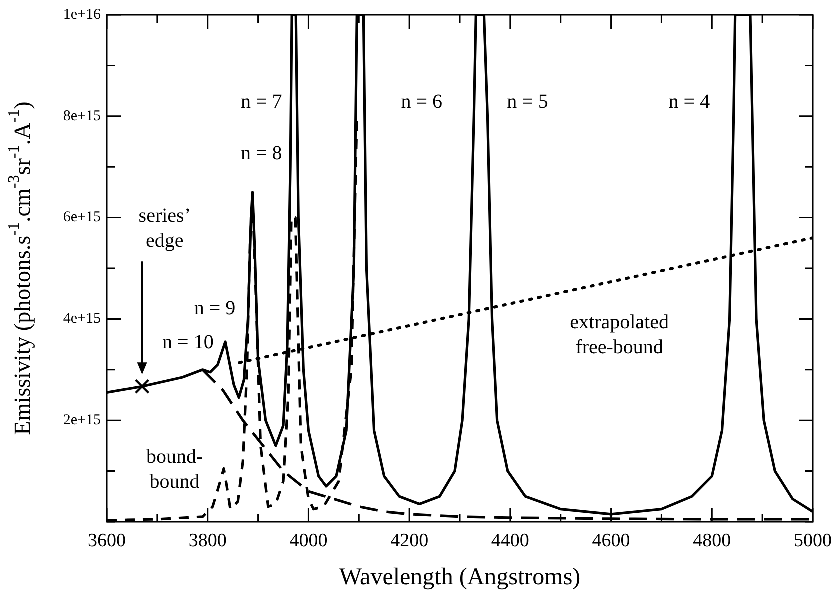  Describe the element at coordinates (510, 541) in the screenshot. I see `x-tick-label: 4400` at that location.